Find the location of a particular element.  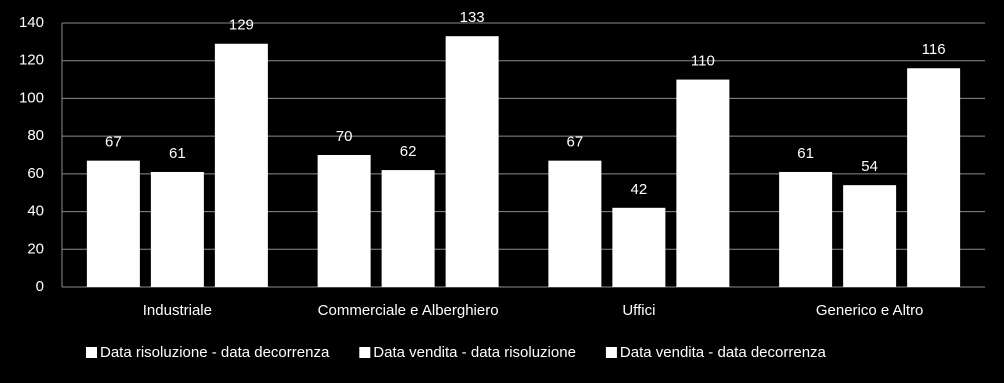

y-tick-label: 100 is located at coordinates (31, 97).